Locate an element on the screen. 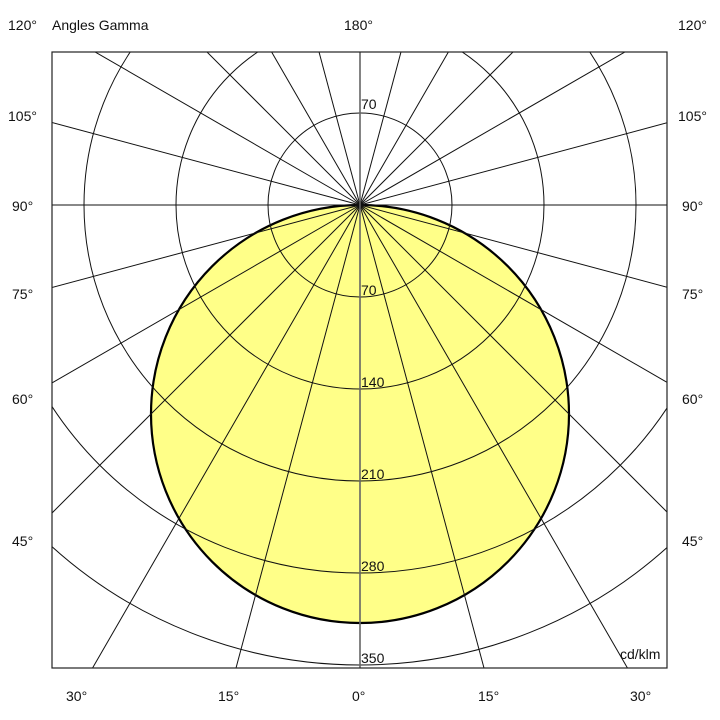 The image size is (720, 720). right-angle-label: 90° is located at coordinates (693, 206).